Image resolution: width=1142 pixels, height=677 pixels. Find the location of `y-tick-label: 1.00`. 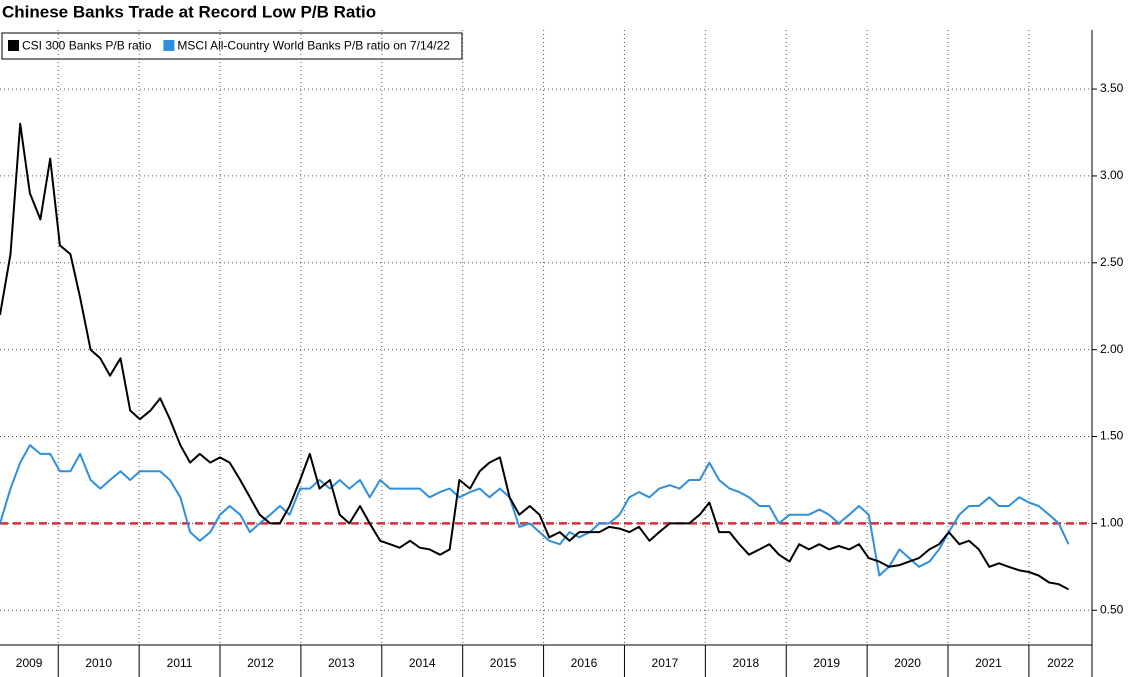

y-tick-label: 1.00 is located at coordinates (1112, 523).